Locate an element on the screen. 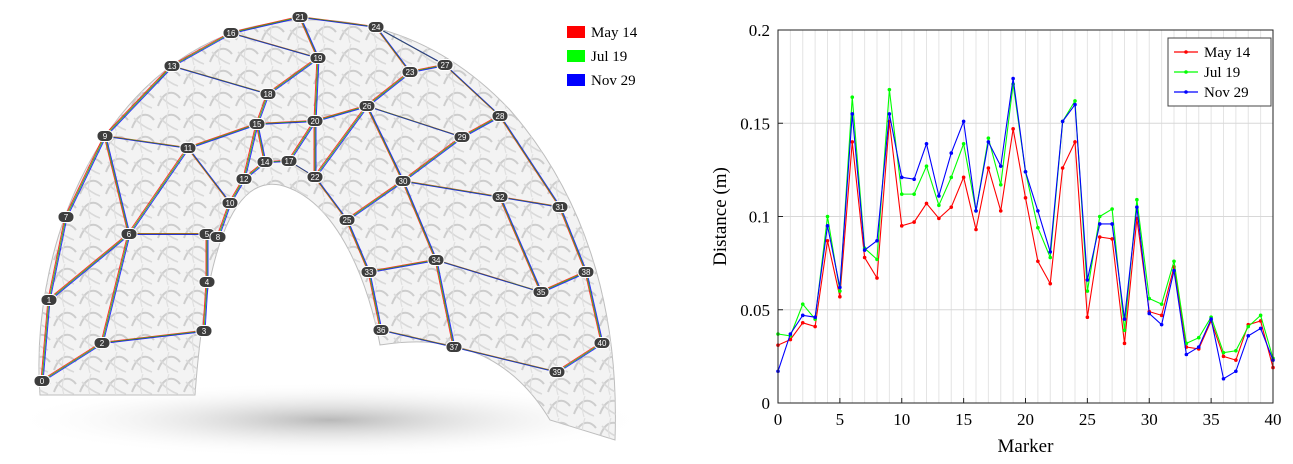 Image resolution: width=1293 pixels, height=464 pixels. marker-badge: 36 is located at coordinates (381, 330).